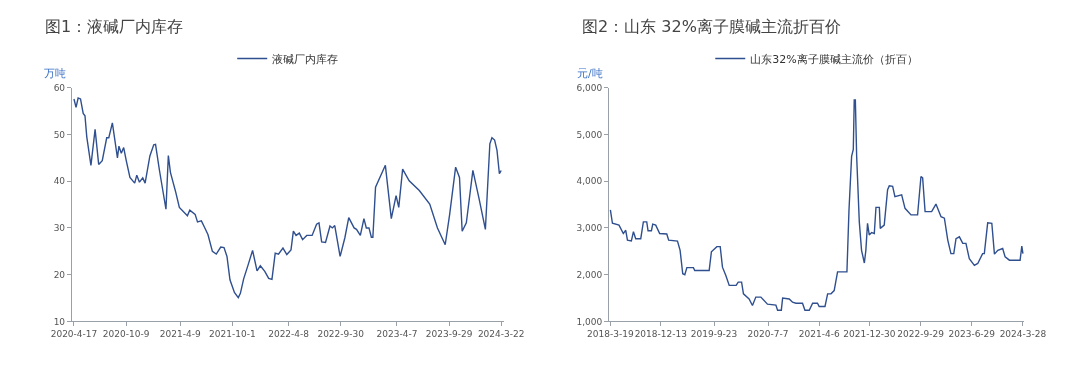 The height and width of the screenshot is (378, 1080). I want to click on x-tick-label: 2020-4-17, so click(74, 334).